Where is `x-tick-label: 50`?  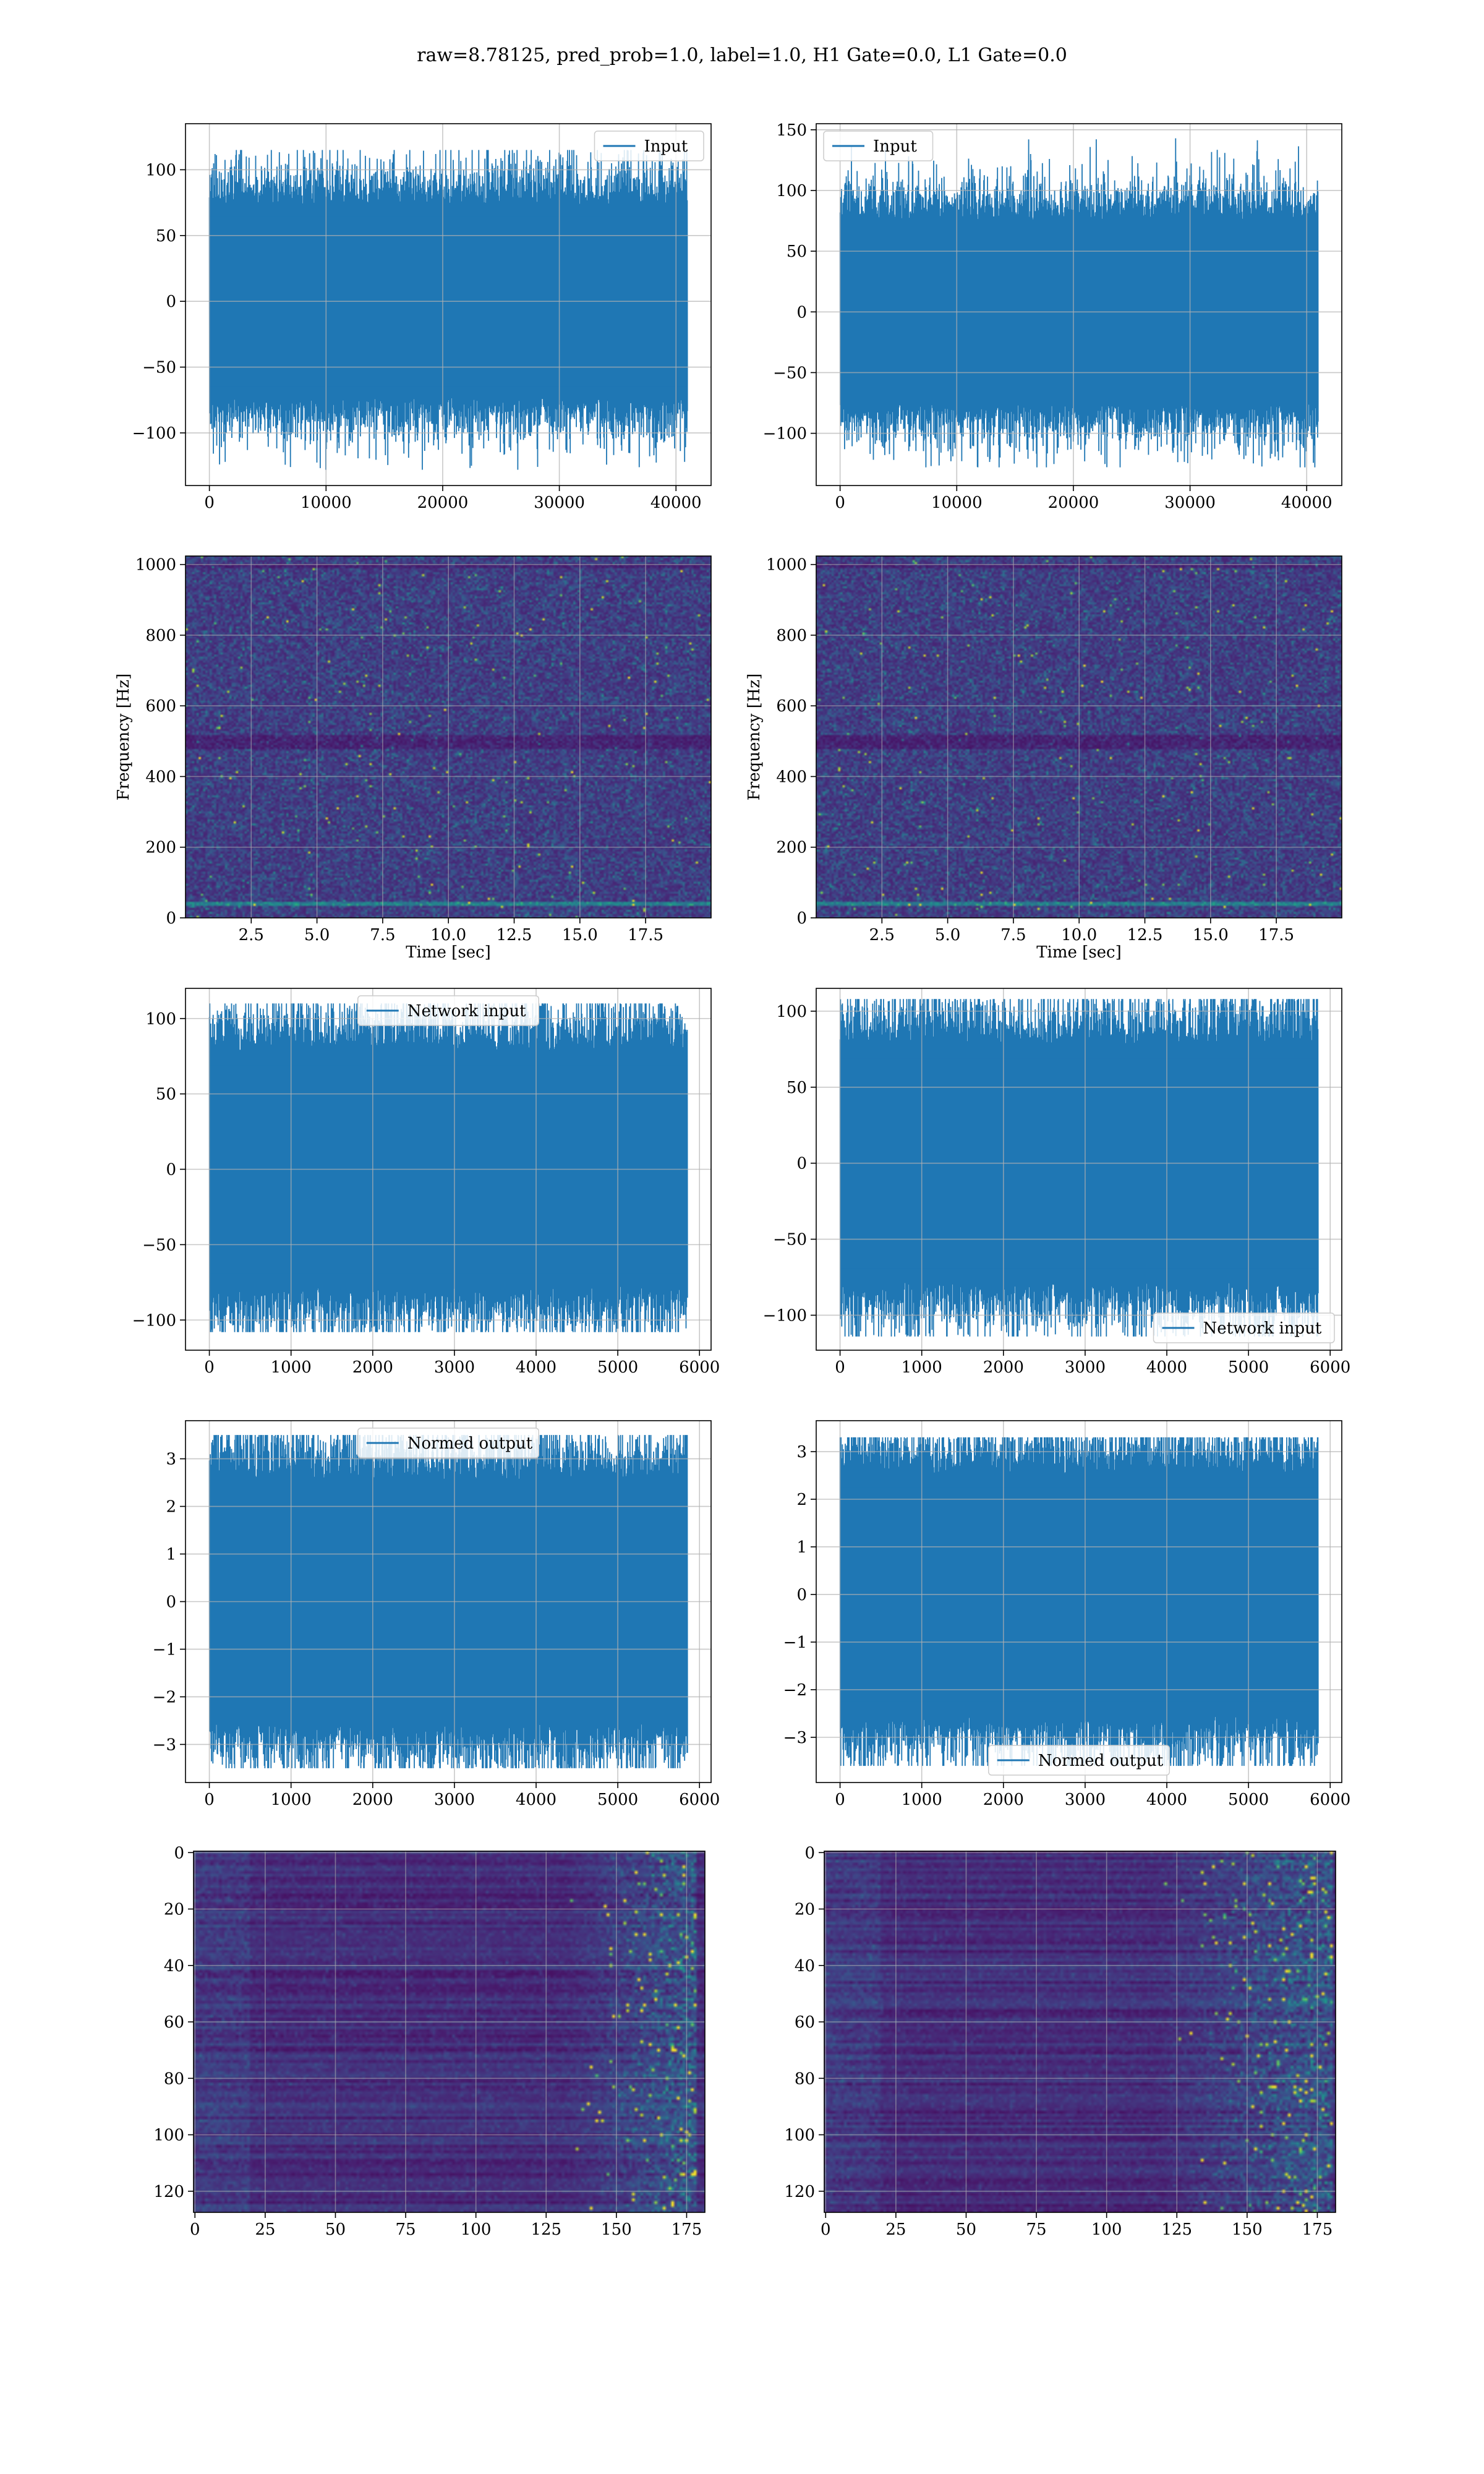 x-tick-label: 50 is located at coordinates (335, 2229).